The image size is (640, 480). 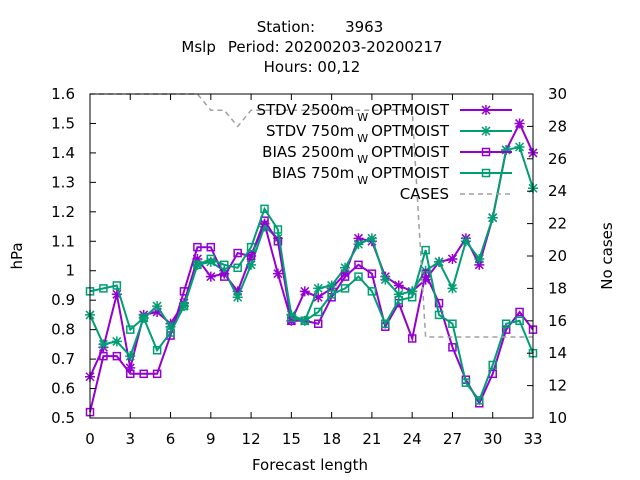 What do you see at coordinates (251, 439) in the screenshot?
I see `x-tick-label: 12` at bounding box center [251, 439].